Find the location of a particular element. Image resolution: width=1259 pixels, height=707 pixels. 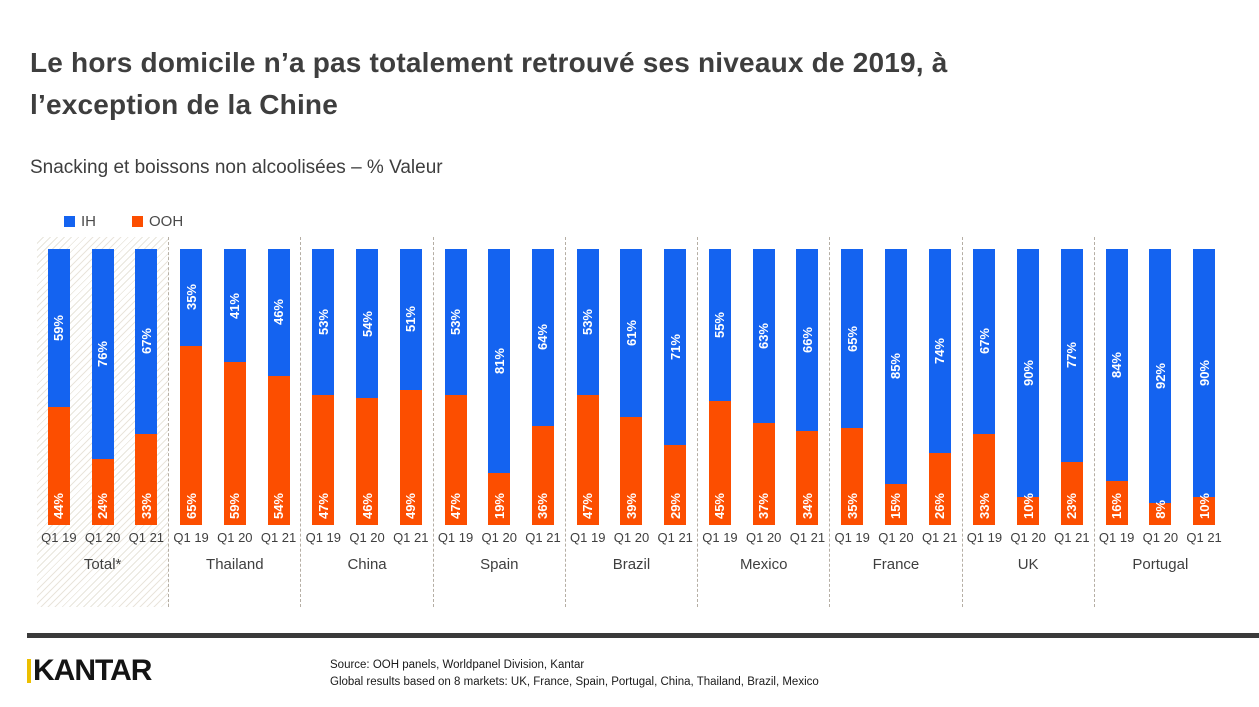

bar-column: 51% 49% Q1 21 is located at coordinates (411, 397).